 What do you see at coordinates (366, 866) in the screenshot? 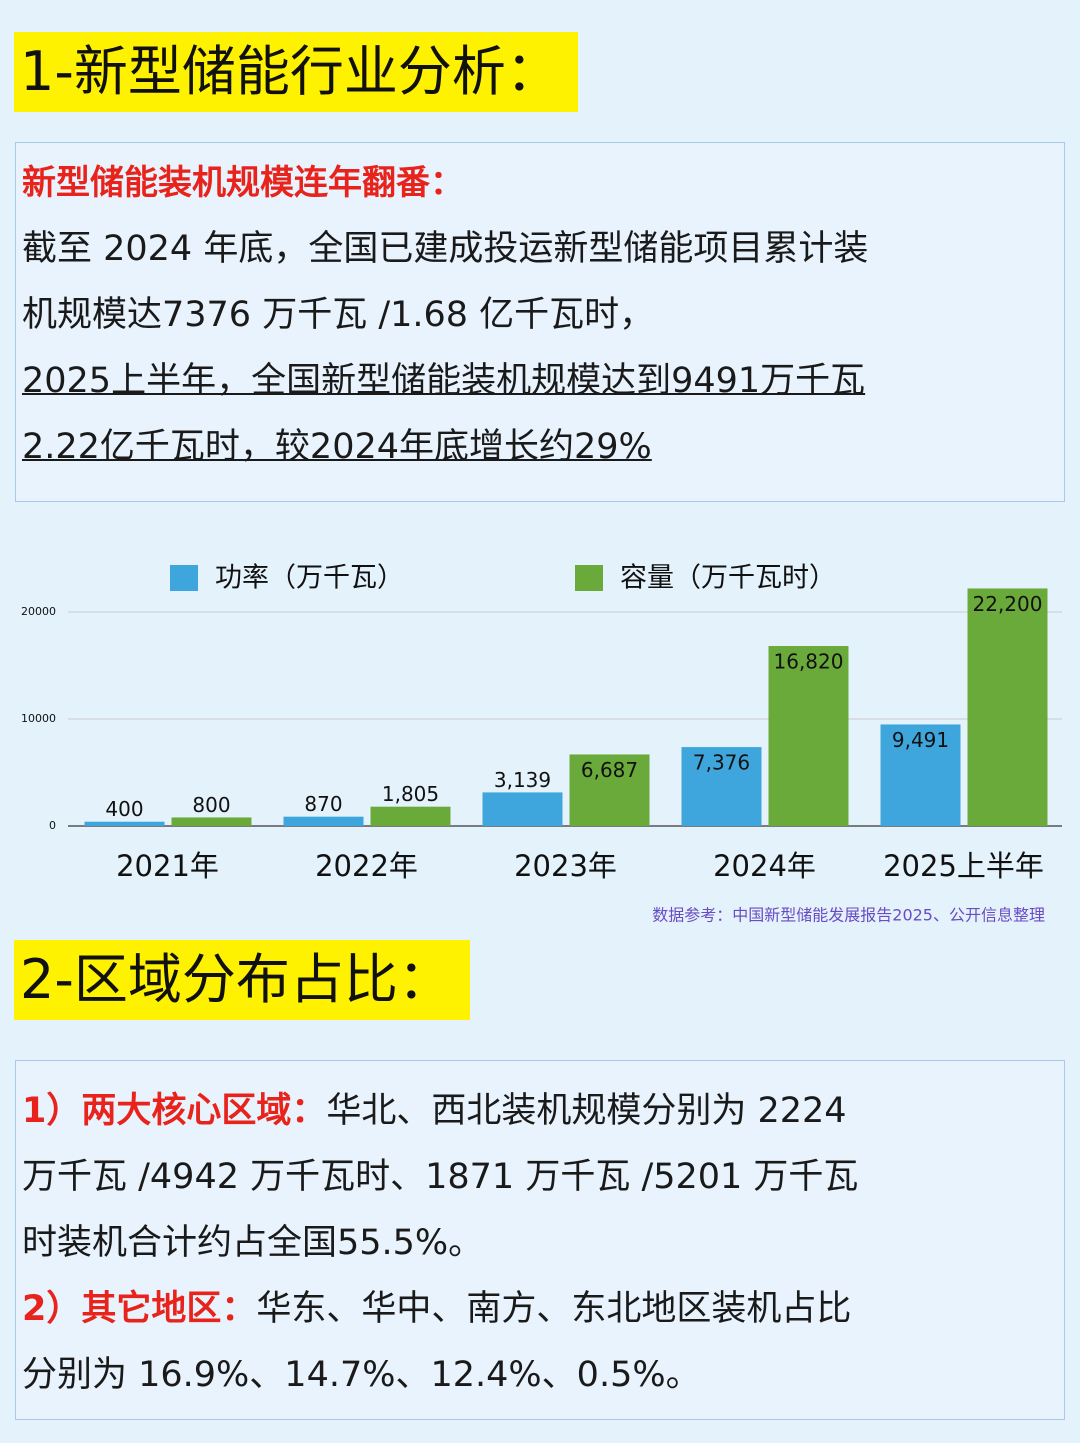
I see `x-tick-label: 2022年` at bounding box center [366, 866].